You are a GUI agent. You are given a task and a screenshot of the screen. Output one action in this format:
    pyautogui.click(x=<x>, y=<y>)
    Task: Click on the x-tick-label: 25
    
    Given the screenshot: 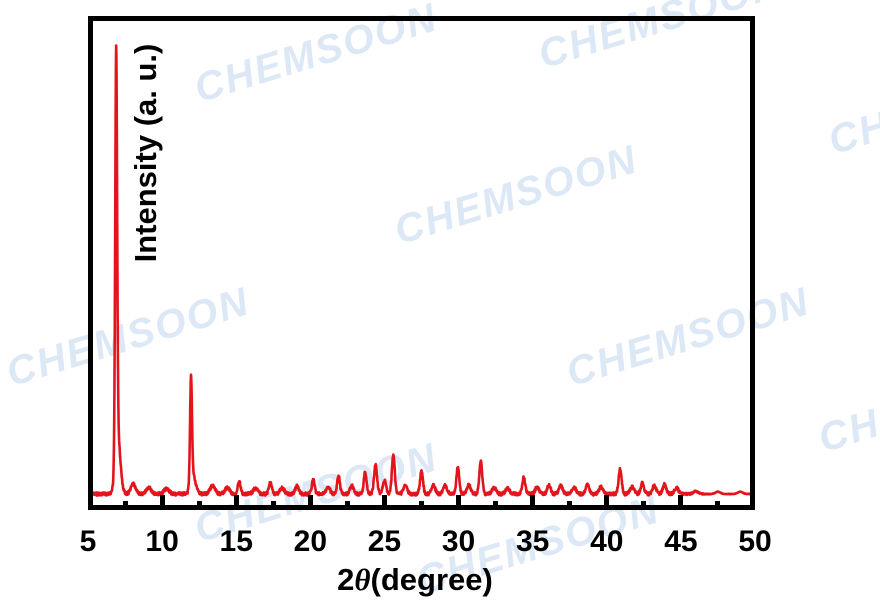 What is the action you would take?
    pyautogui.click(x=384, y=541)
    